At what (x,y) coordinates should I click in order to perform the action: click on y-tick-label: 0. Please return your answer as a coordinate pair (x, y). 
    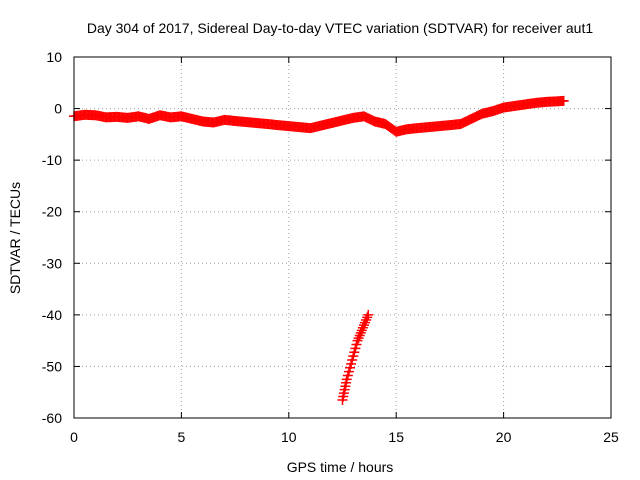
    Looking at the image, I should click on (58, 109).